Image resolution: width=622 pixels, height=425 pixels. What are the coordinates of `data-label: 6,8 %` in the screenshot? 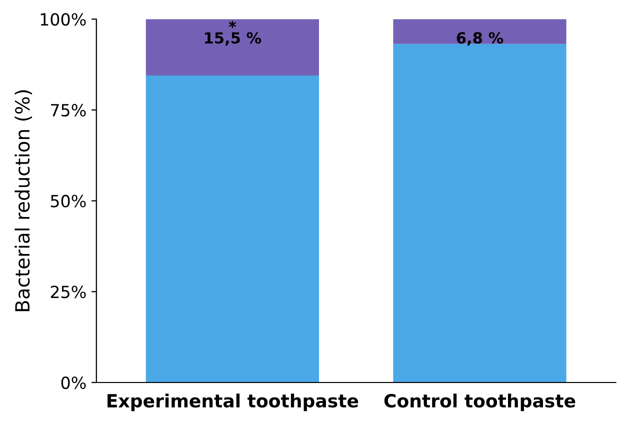 It's located at (480, 39).